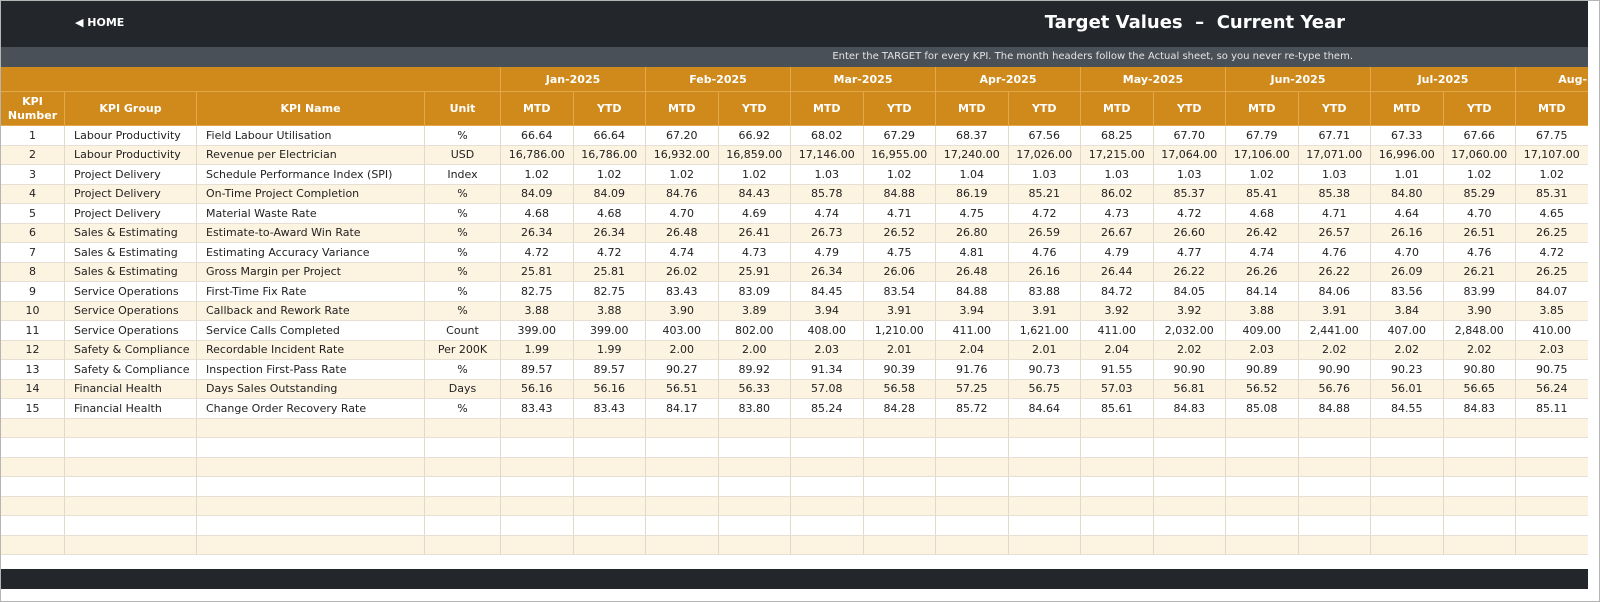  I want to click on table-cell: 4.70, so click(682, 214).